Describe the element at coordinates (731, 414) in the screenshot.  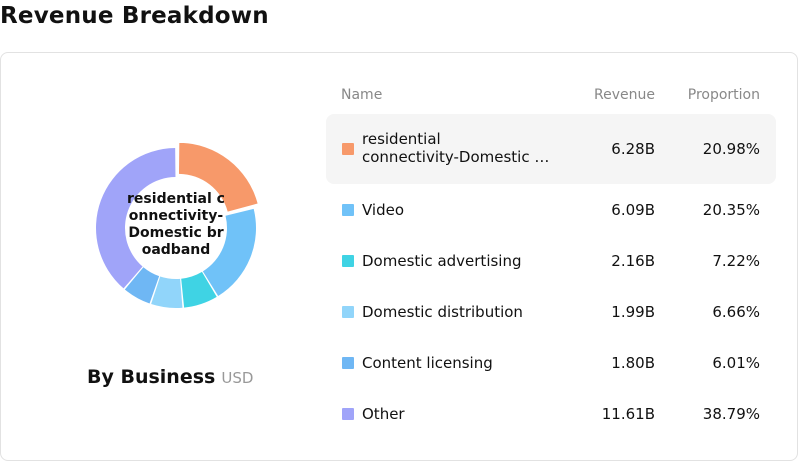
I see `row-proportion: 38.79%` at that location.